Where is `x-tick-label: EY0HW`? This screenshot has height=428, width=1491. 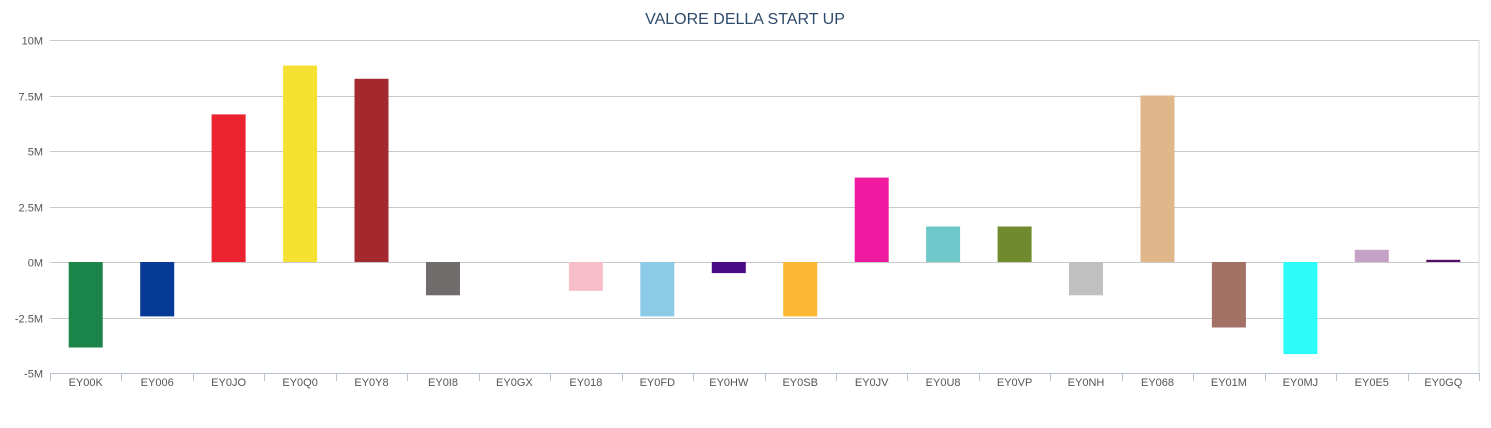 x-tick-label: EY0HW is located at coordinates (729, 383).